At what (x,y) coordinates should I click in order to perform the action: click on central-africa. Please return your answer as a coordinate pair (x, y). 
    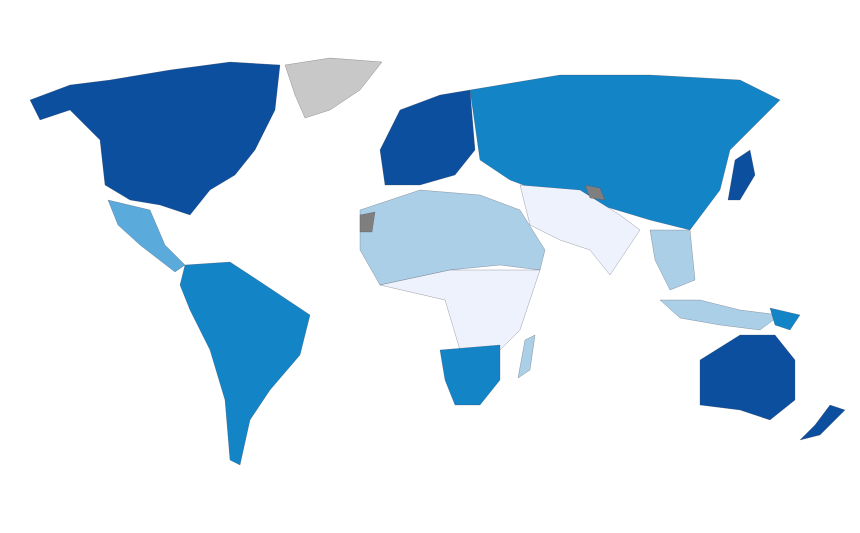
    Looking at the image, I should click on (460, 310).